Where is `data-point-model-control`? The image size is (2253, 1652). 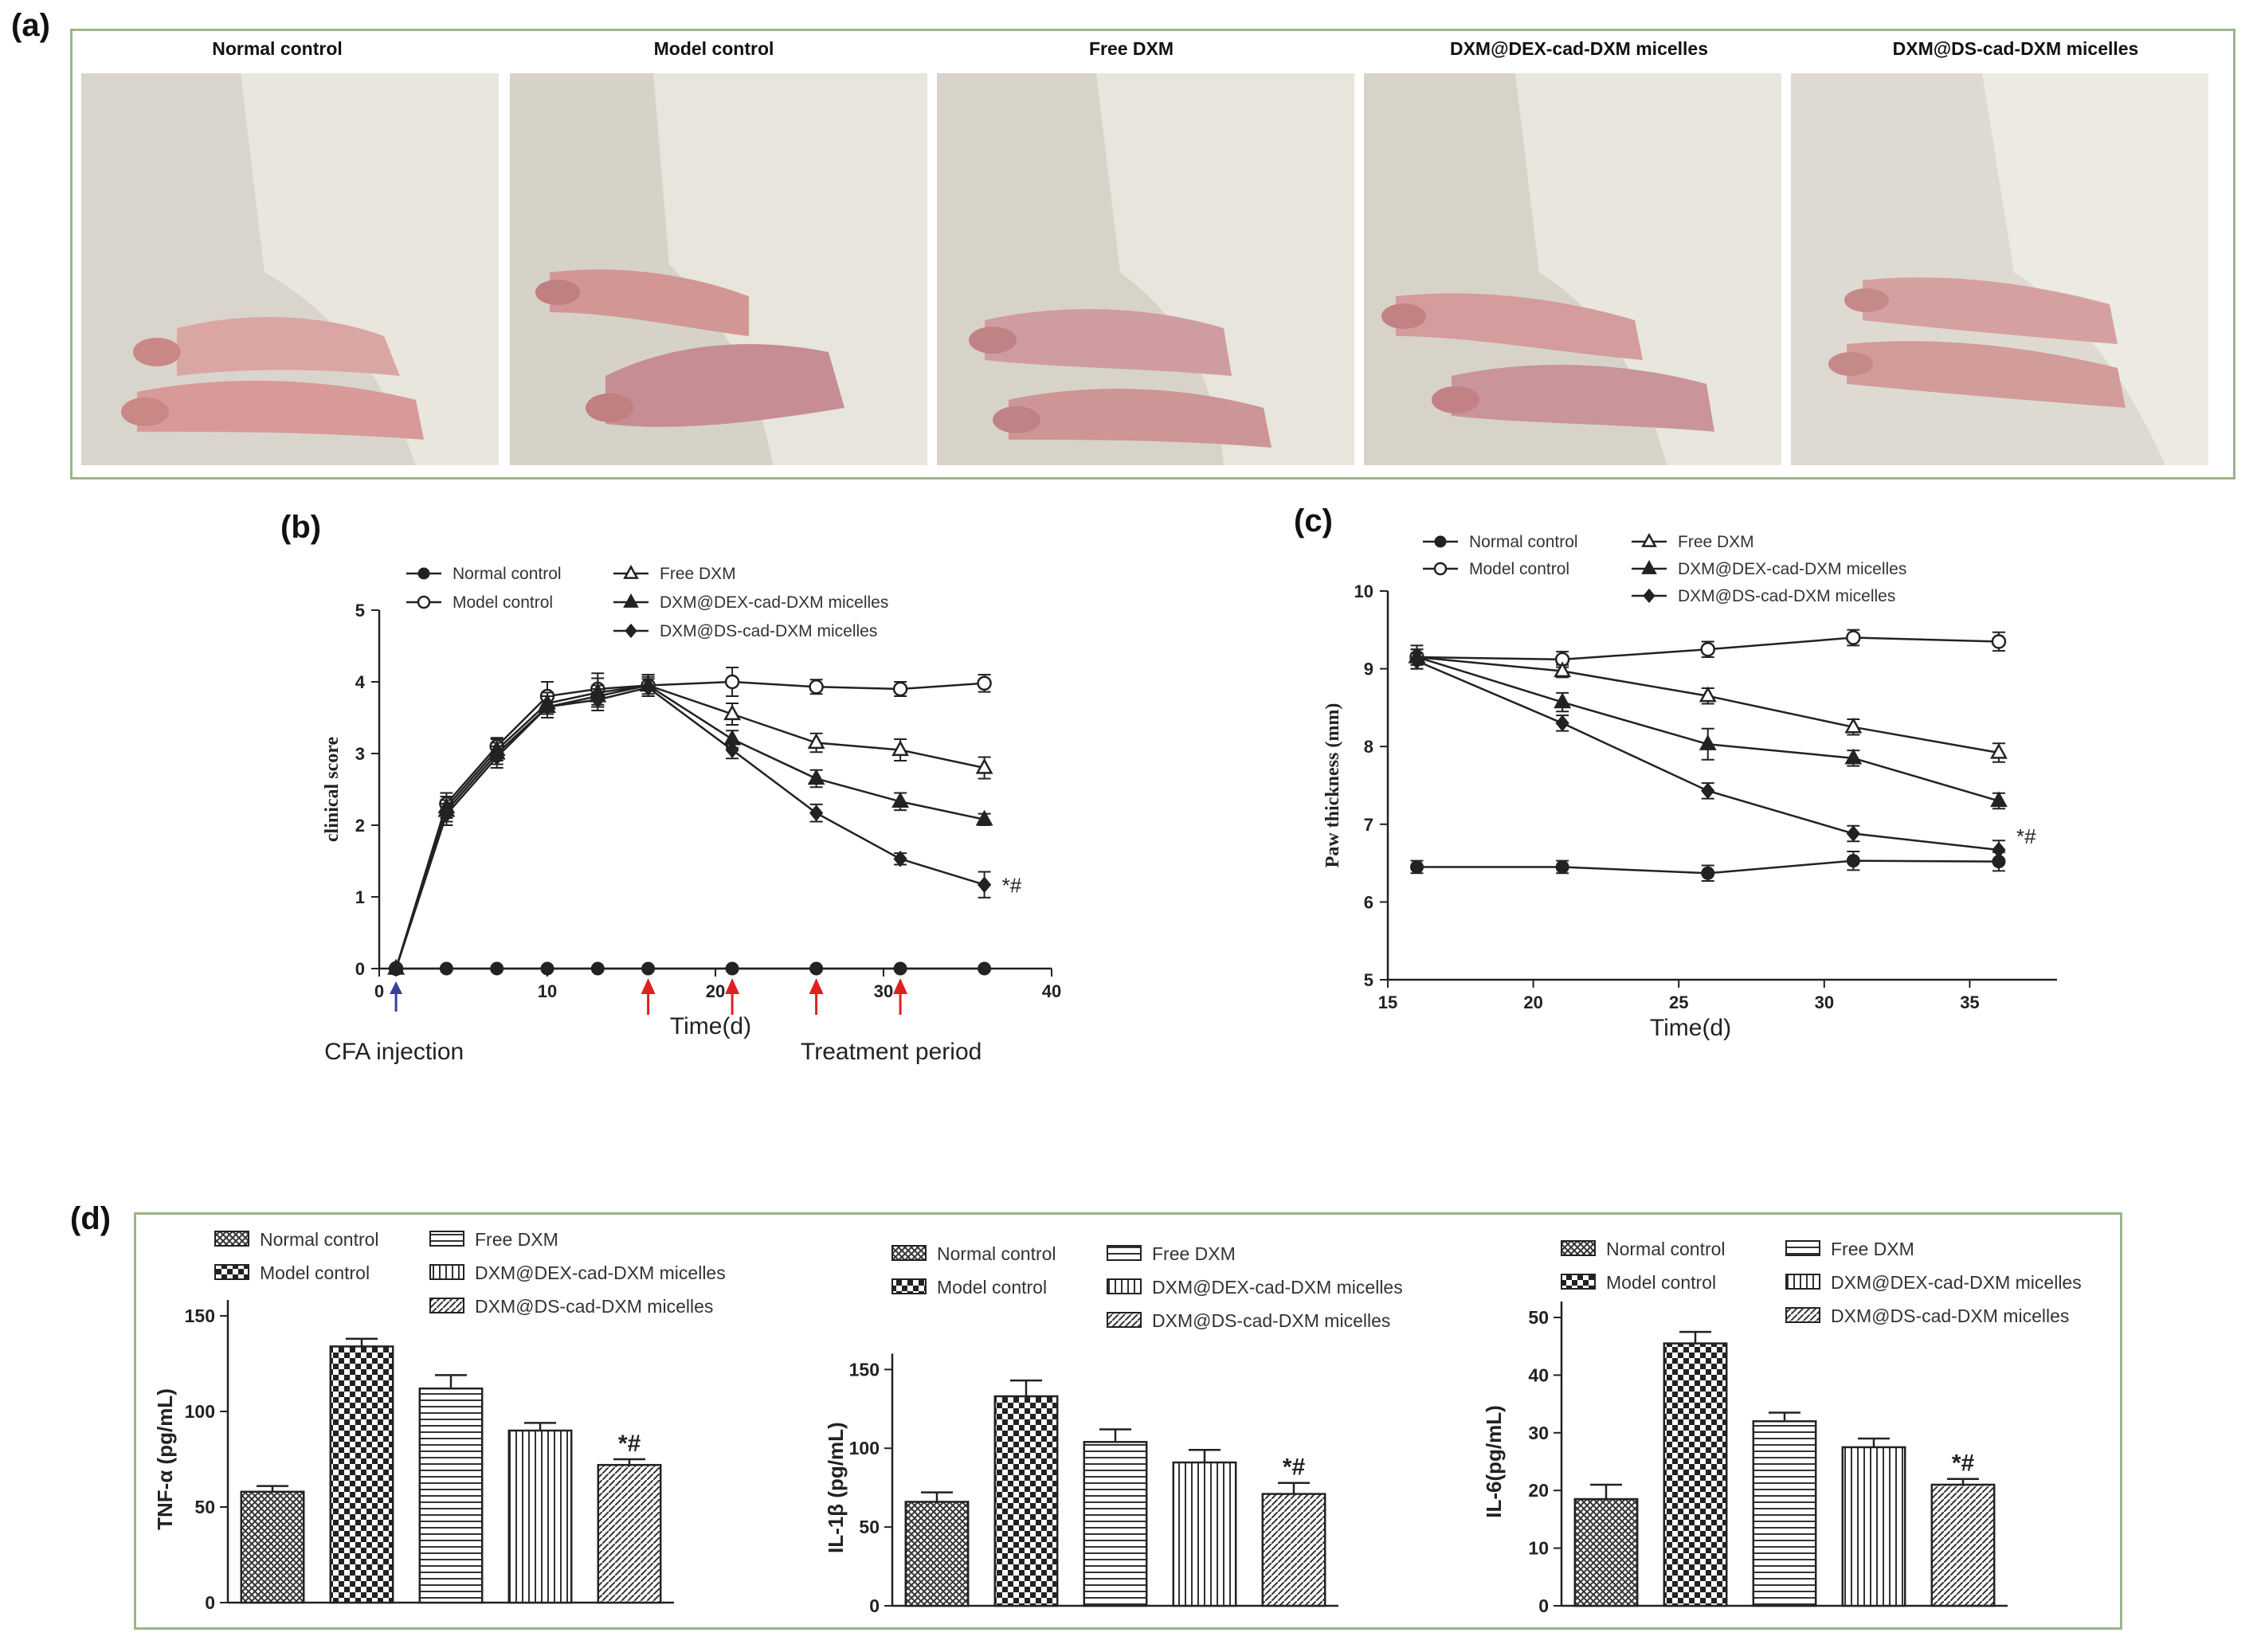
data-point-model-control is located at coordinates (1853, 637).